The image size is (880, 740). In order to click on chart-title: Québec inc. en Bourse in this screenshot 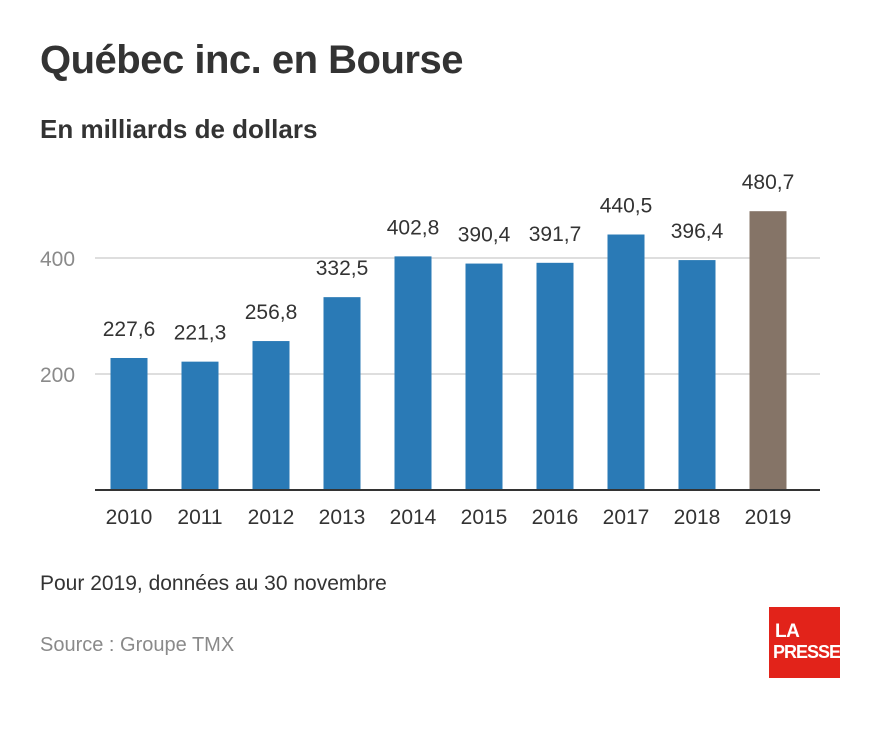, I will do `click(251, 60)`.